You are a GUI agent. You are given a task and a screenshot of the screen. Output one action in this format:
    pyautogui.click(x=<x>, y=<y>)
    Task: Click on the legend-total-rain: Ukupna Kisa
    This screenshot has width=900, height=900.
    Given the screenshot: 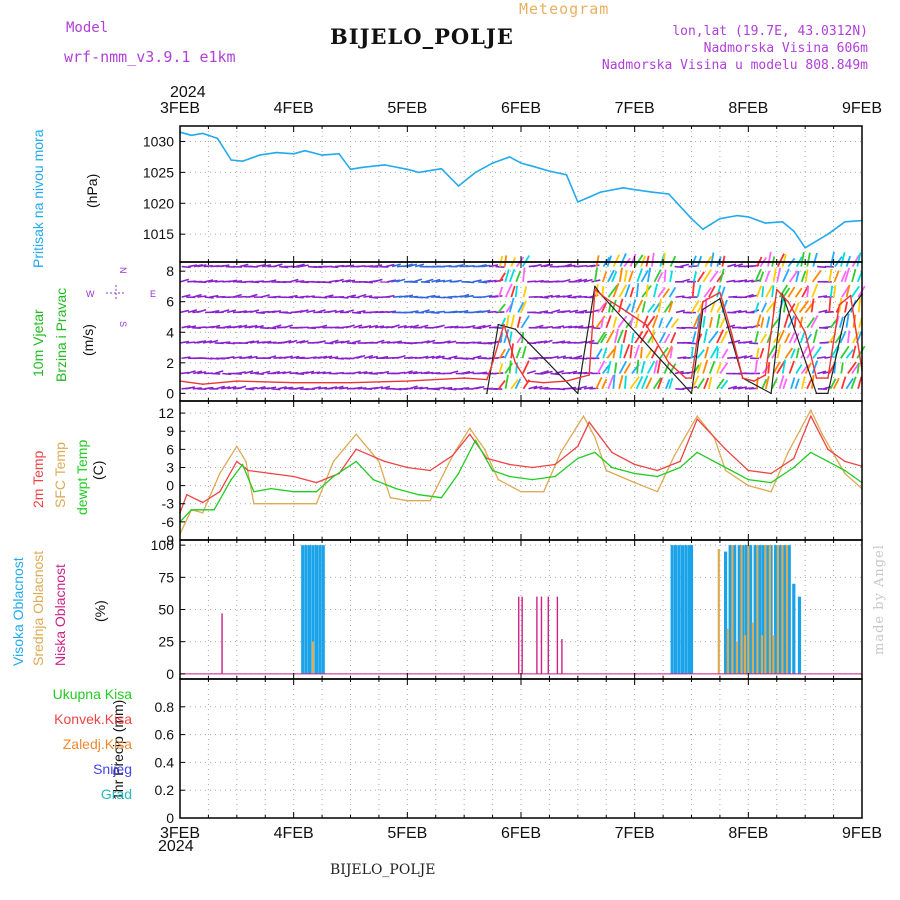 What is the action you would take?
    pyautogui.click(x=92, y=694)
    